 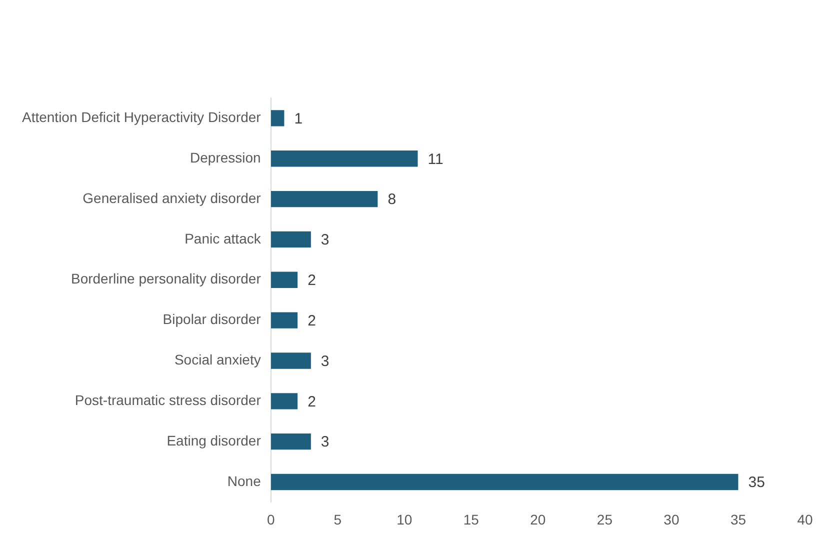 What do you see at coordinates (244, 480) in the screenshot?
I see `y-tick-label: None` at bounding box center [244, 480].